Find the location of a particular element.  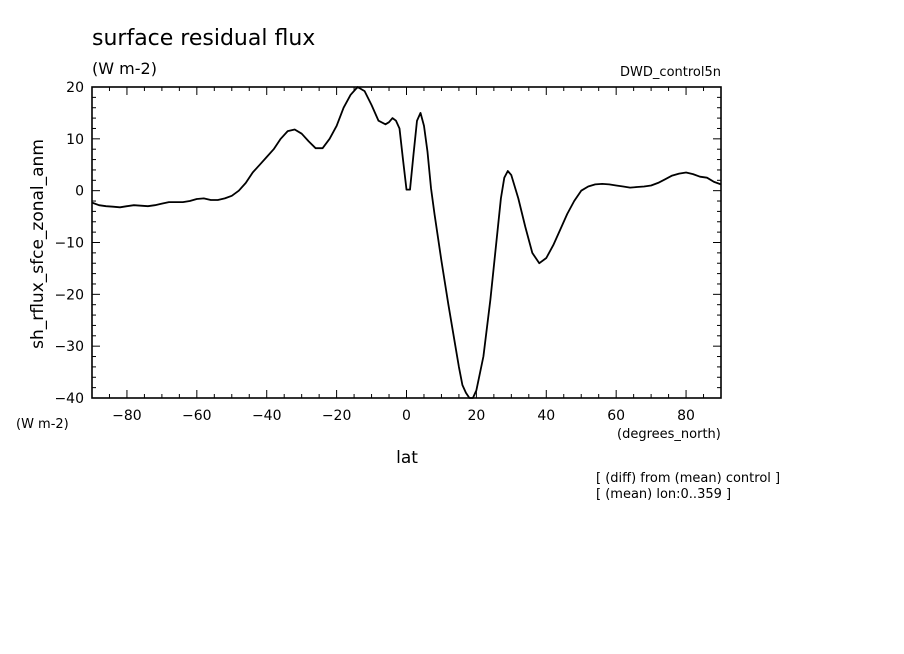

y-tick-label: −10 is located at coordinates (69, 244).